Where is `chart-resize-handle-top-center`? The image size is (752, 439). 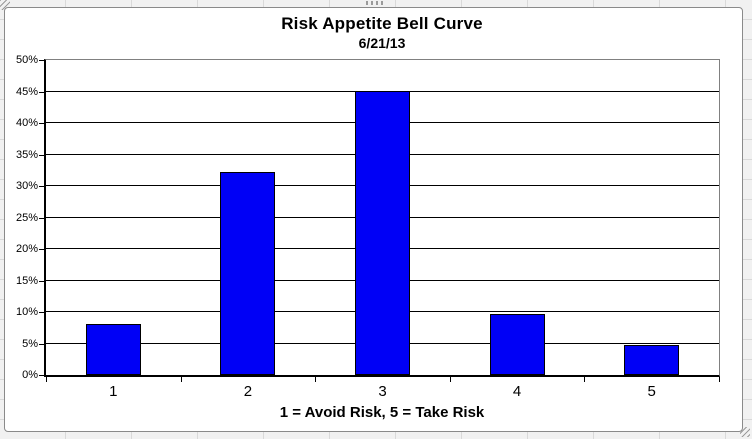
chart-resize-handle-top-center is located at coordinates (376, 3).